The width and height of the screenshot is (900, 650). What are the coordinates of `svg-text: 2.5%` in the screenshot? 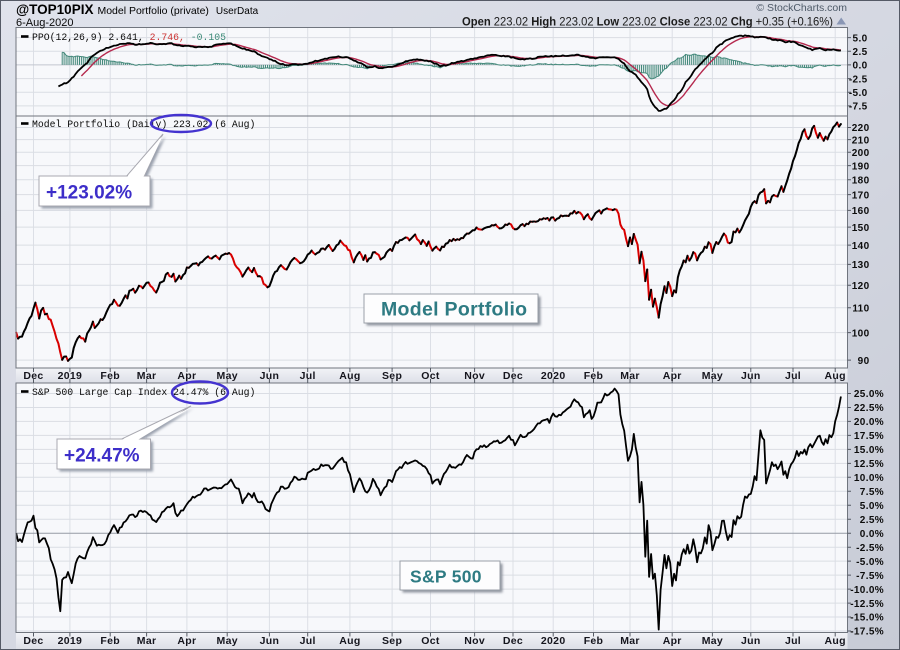 It's located at (872, 520).